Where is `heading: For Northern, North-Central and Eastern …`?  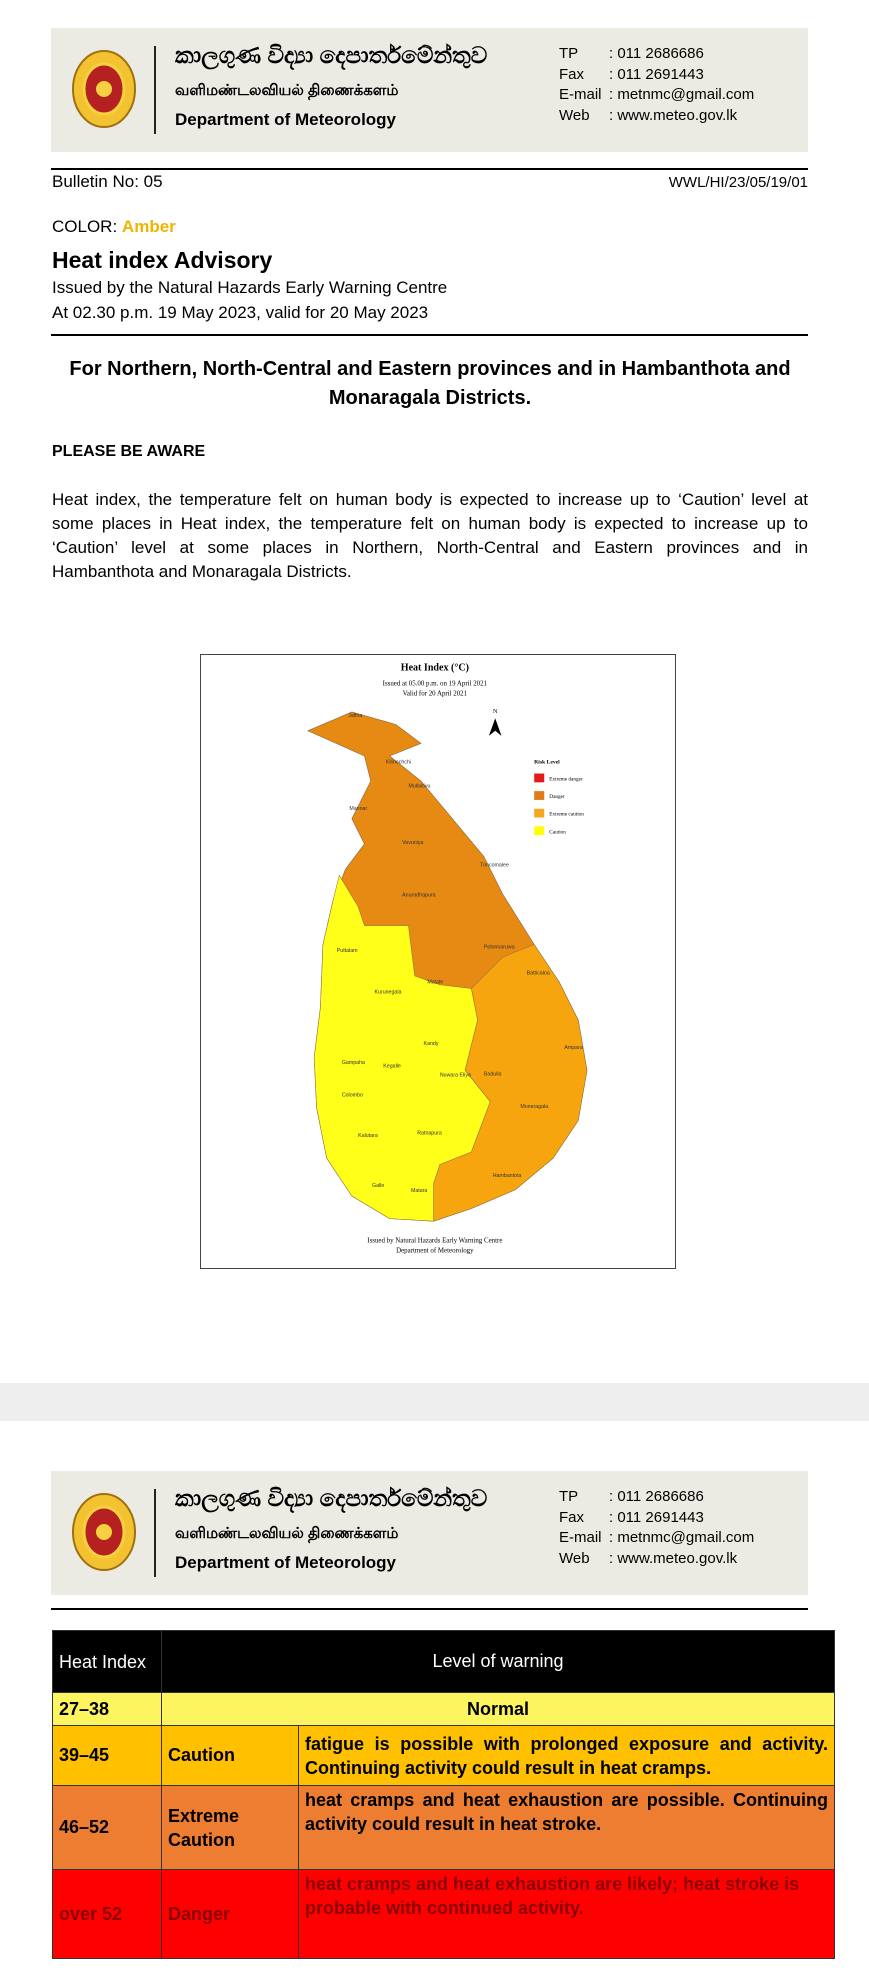
heading: For Northern, North-Central and Eastern … is located at coordinates (430, 383).